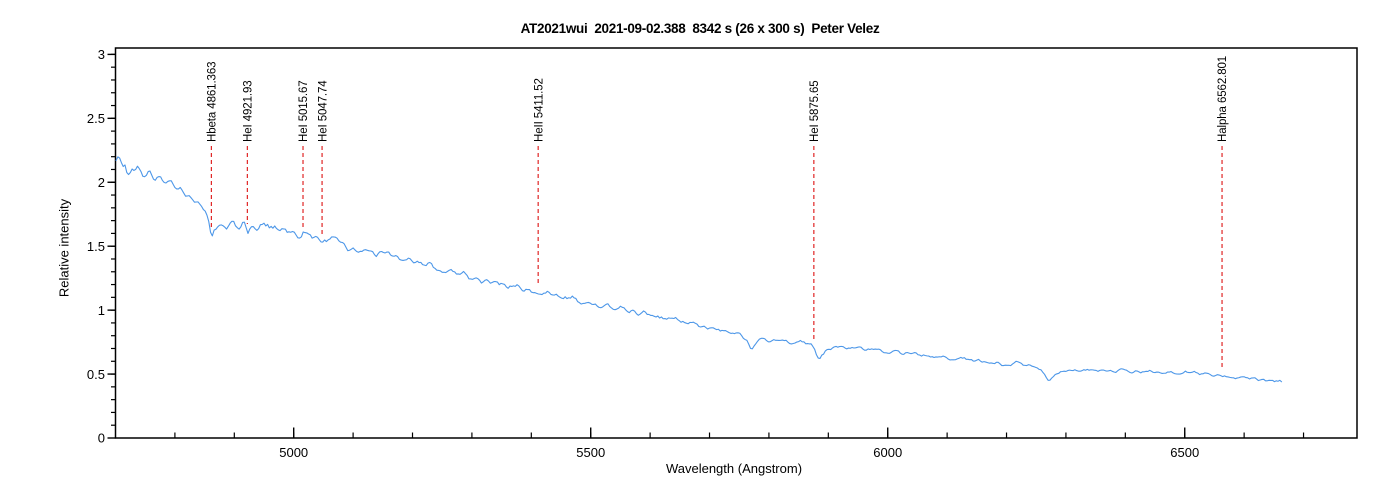 Image resolution: width=1400 pixels, height=500 pixels. I want to click on spectral-line-label: HeII 5411.52, so click(539, 110).